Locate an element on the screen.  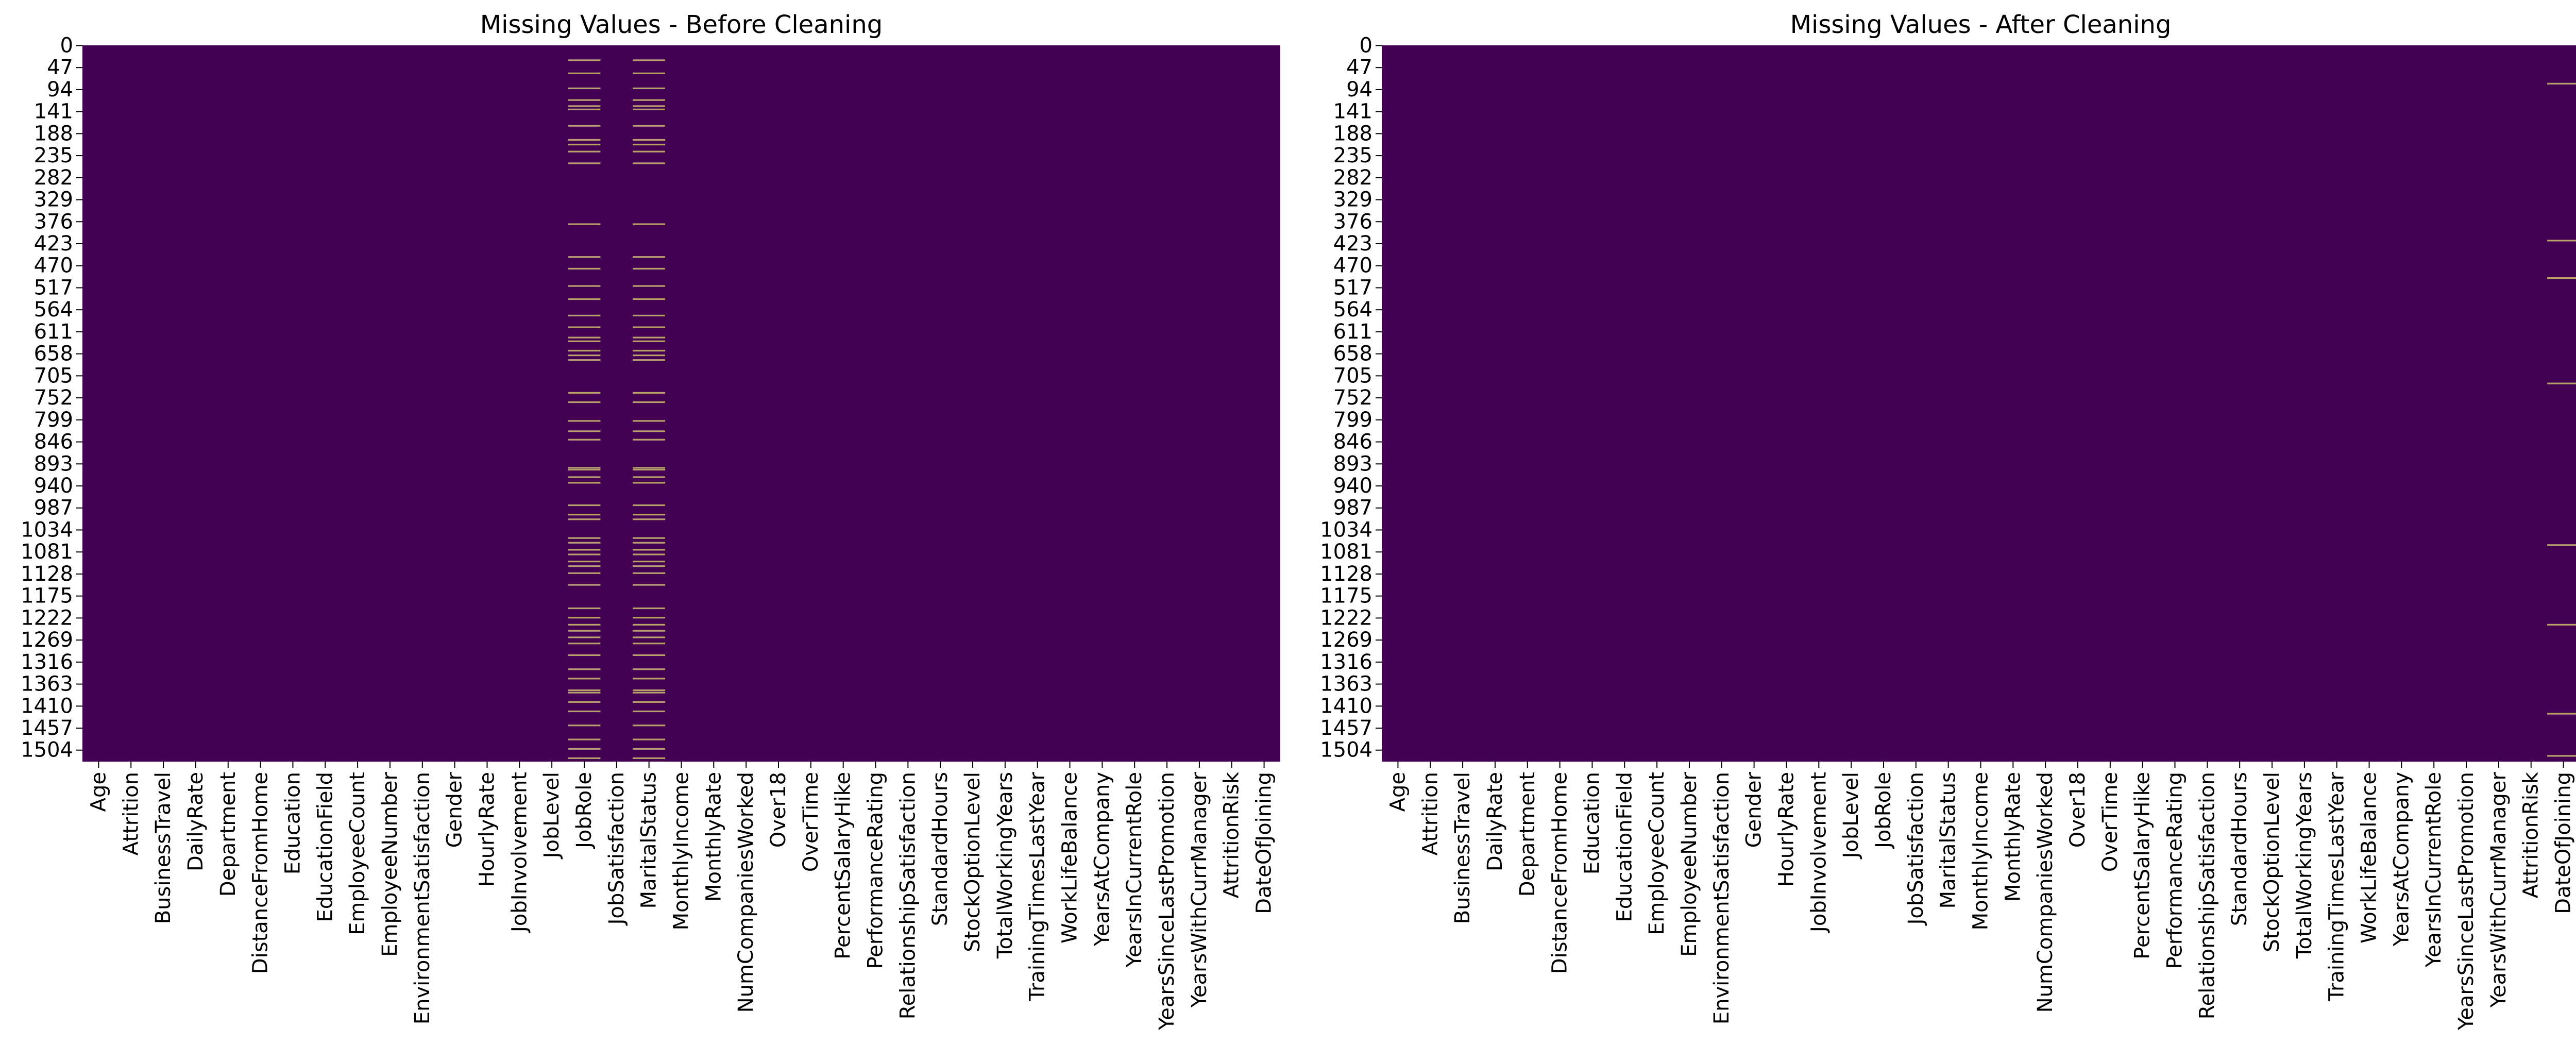
x-tick-label: EmployeeNumber is located at coordinates (390, 863).